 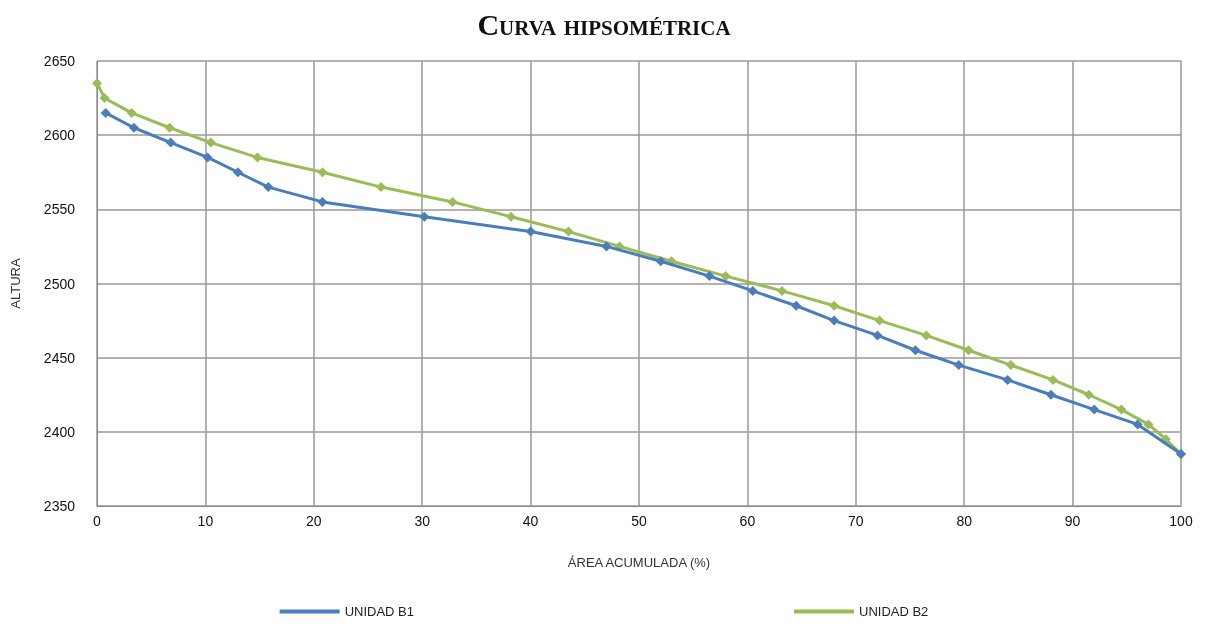 I want to click on x-tick-label: 50, so click(x=639, y=521).